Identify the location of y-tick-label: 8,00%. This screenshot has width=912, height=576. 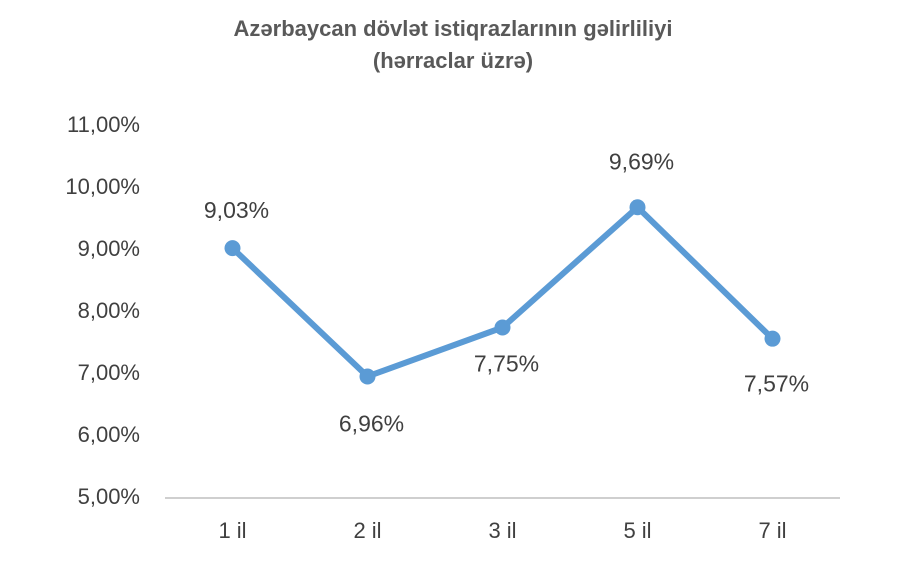
(109, 310).